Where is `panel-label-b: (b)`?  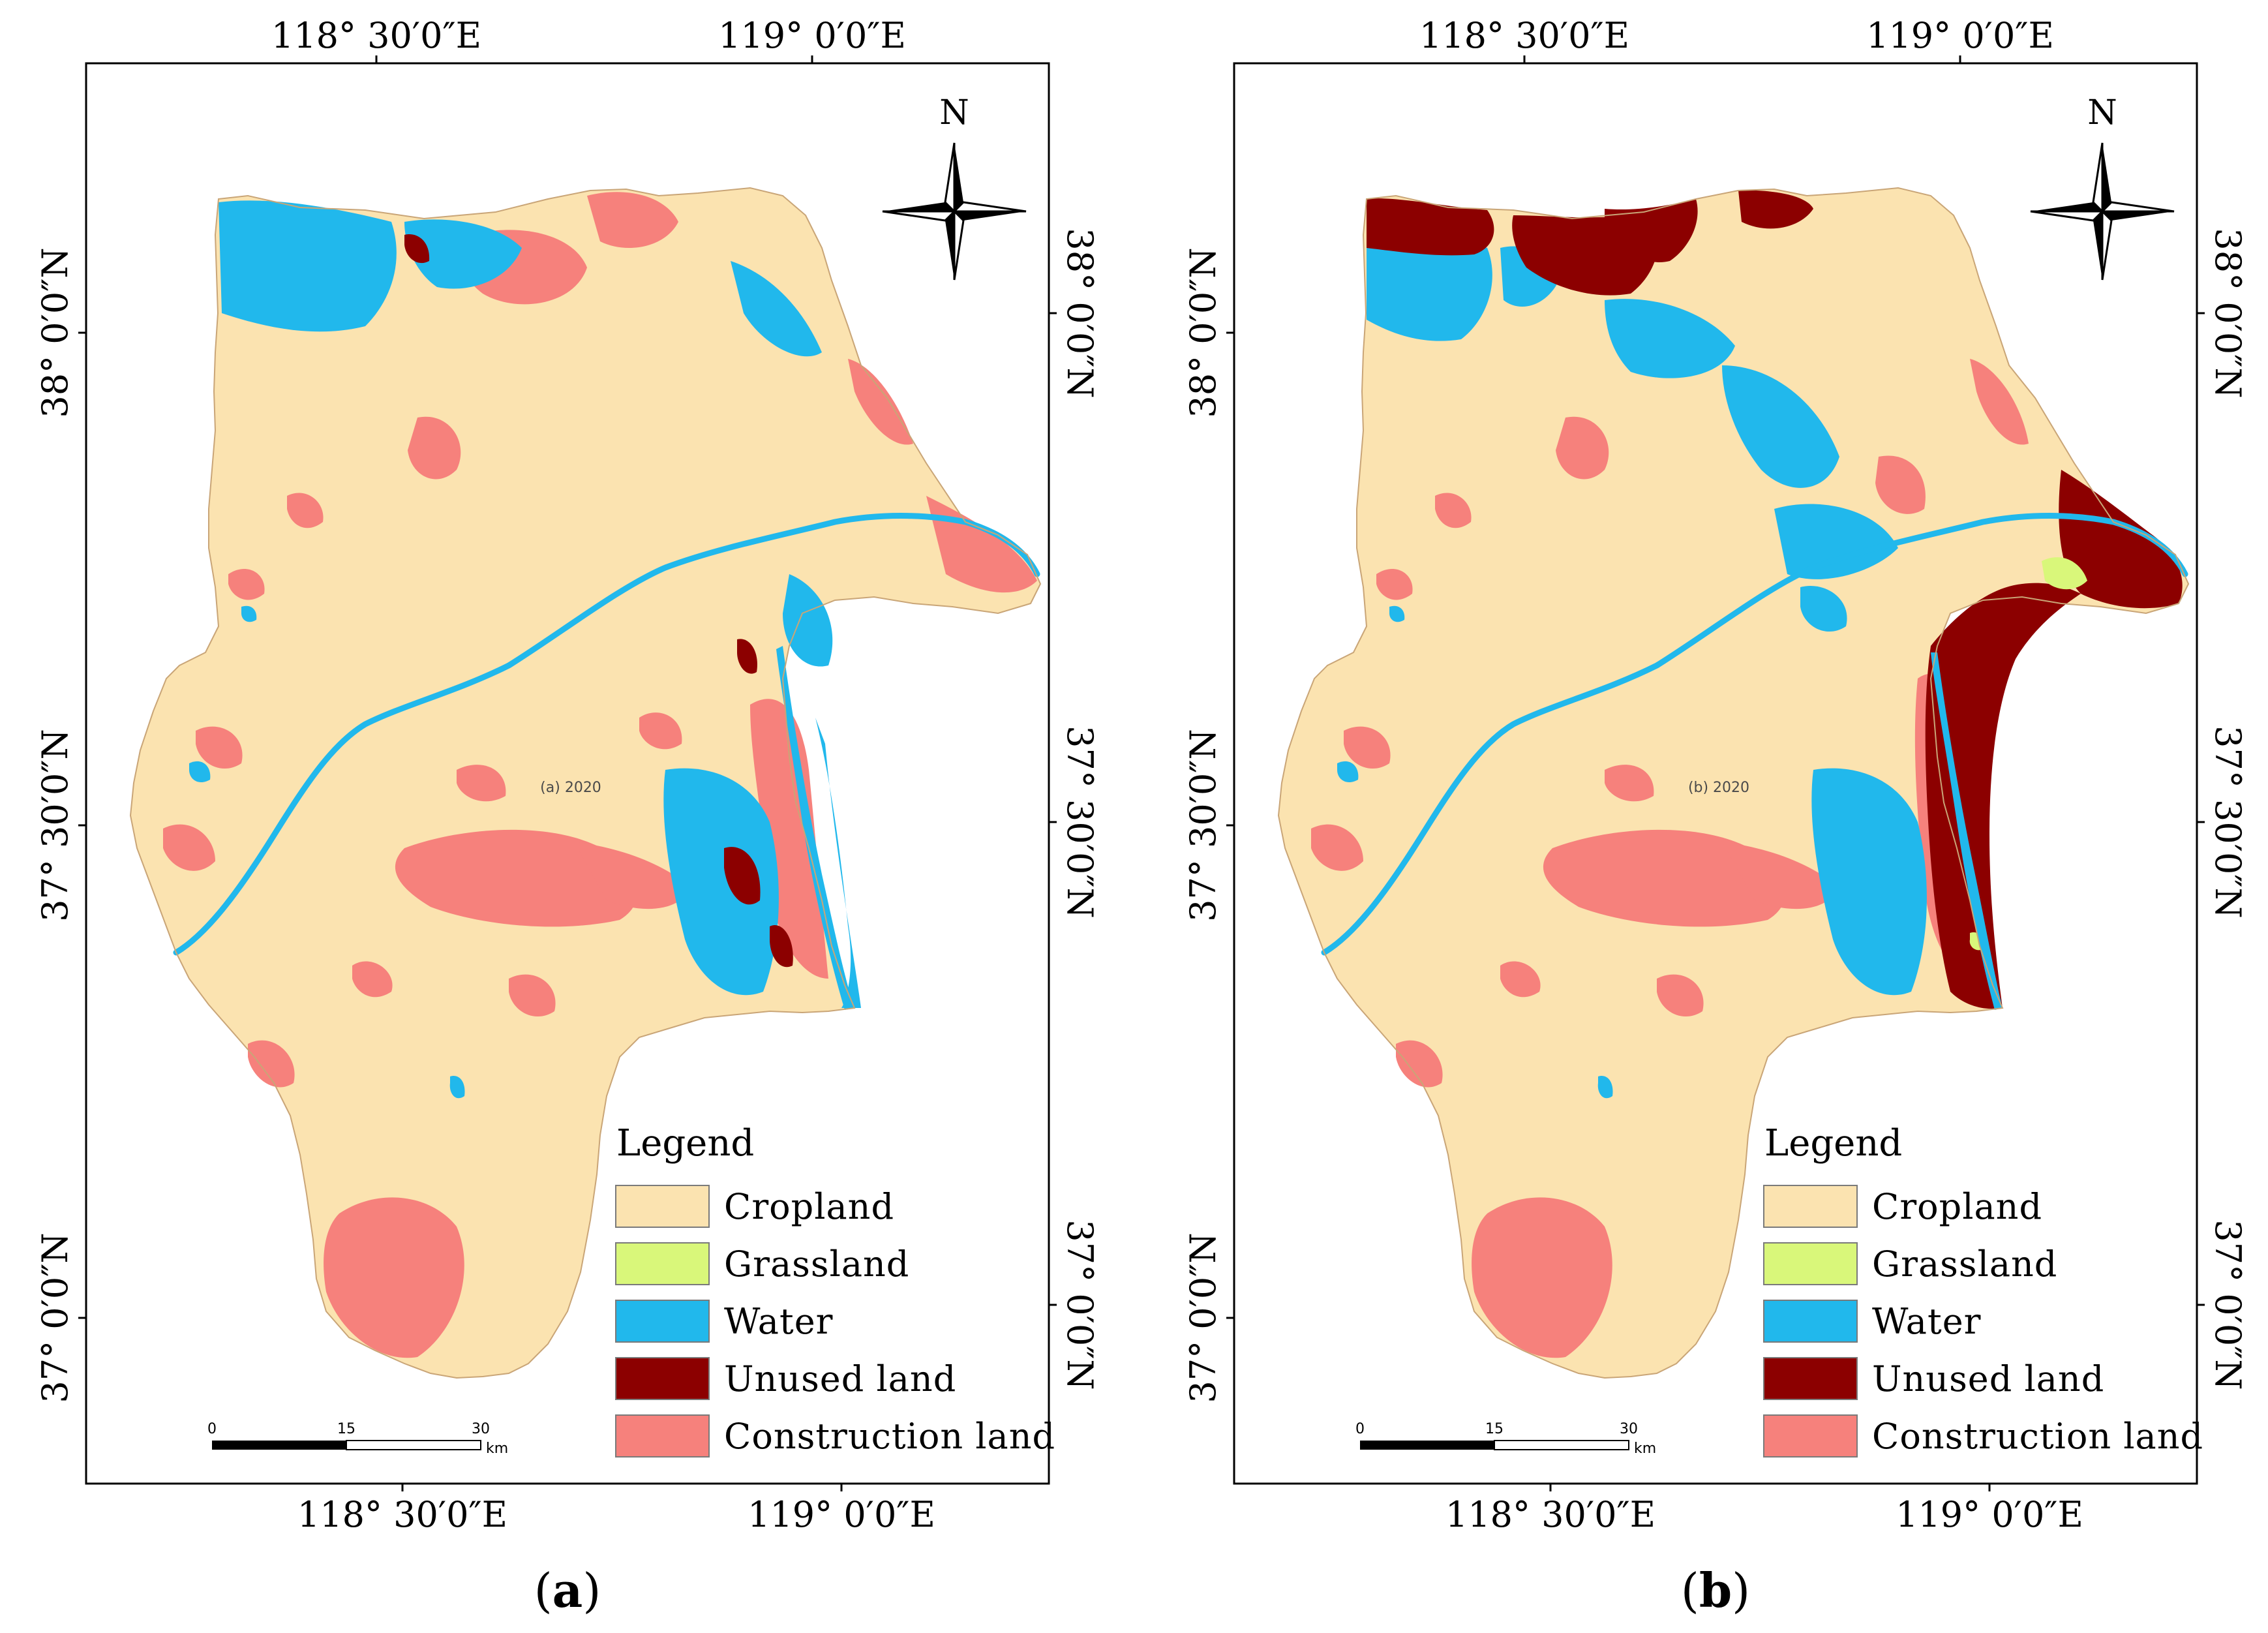 panel-label-b: (b) is located at coordinates (1716, 1590).